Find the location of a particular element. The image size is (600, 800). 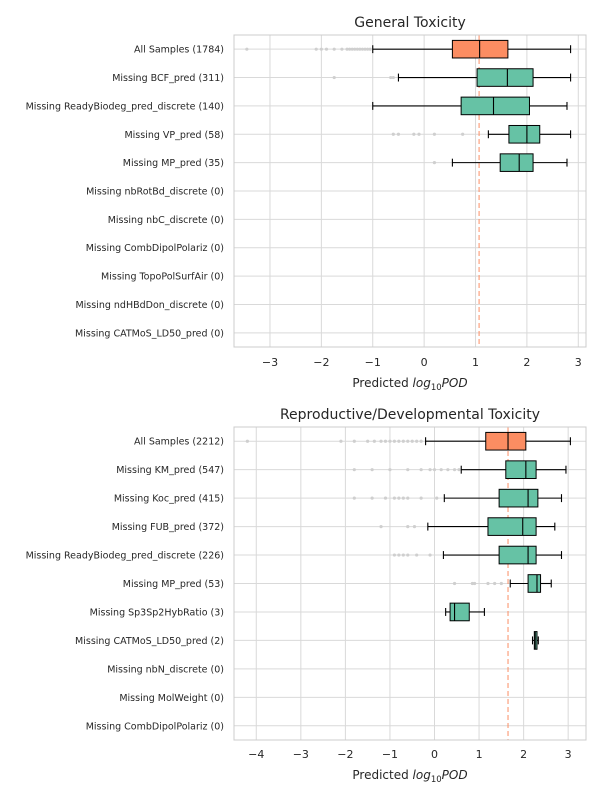

x-axis-label: Predicted log10POD is located at coordinates (409, 776).